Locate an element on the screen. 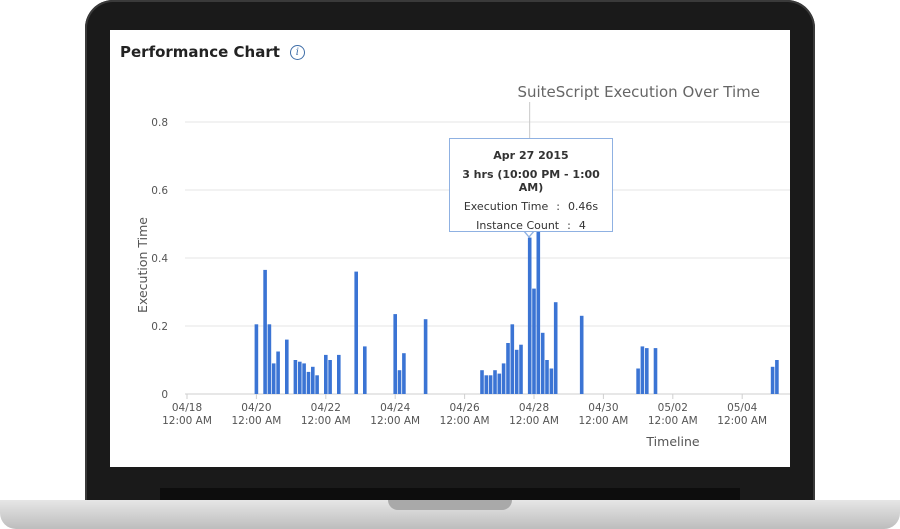 The width and height of the screenshot is (900, 529). tooltip-exec-row: Execution Time : 0.46s is located at coordinates (531, 206).